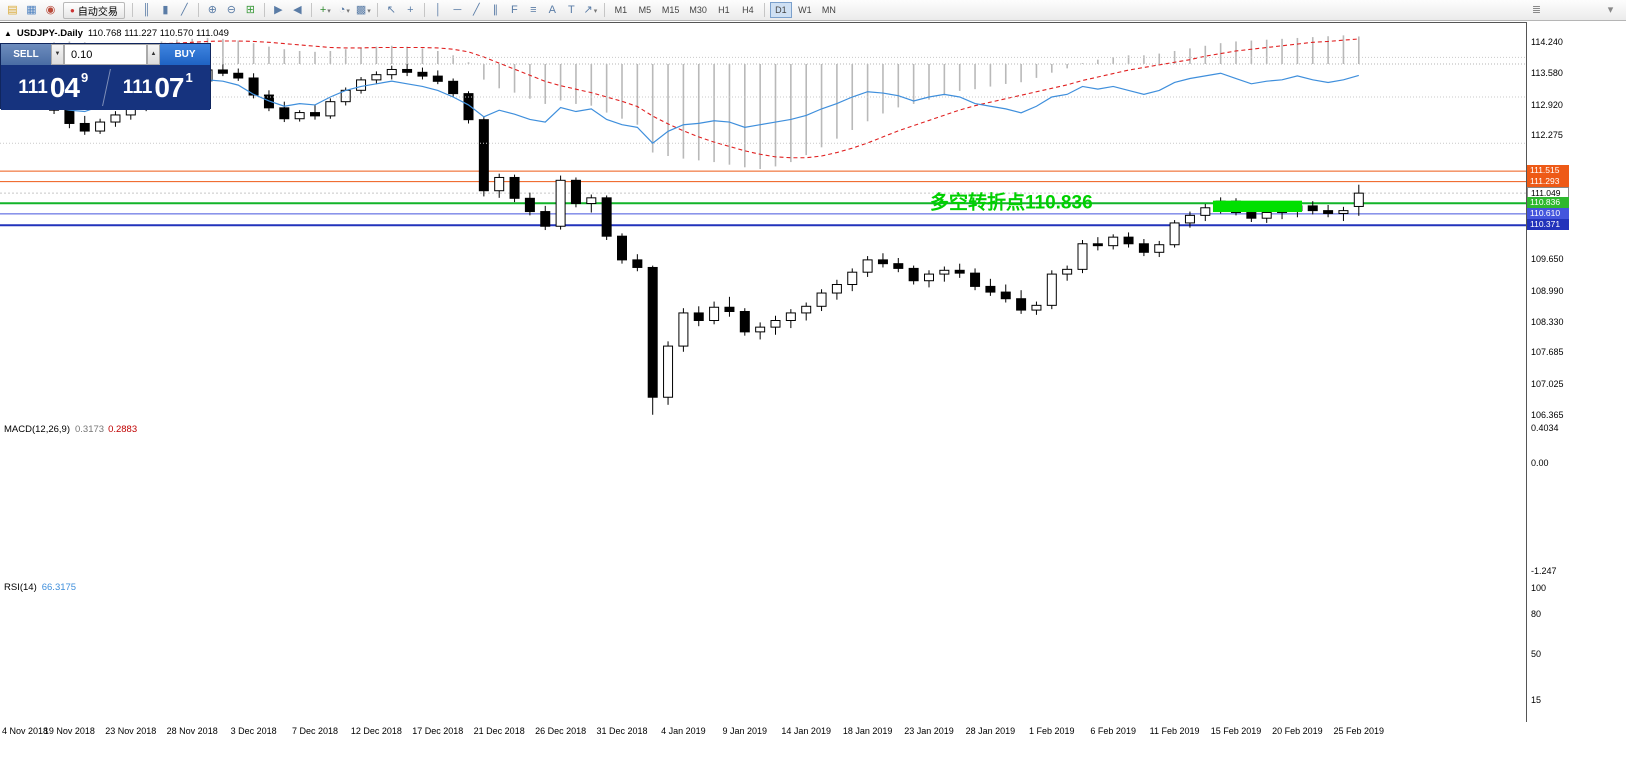 The height and width of the screenshot is (771, 1626). Describe the element at coordinates (1547, 414) in the screenshot. I see `price-tick: 106.365` at that location.